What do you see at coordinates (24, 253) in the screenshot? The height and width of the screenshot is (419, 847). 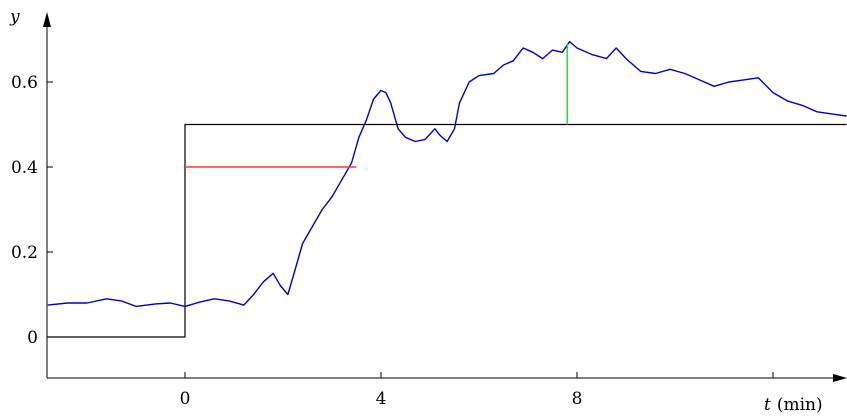 I see `y-tick-label: 0.2` at bounding box center [24, 253].